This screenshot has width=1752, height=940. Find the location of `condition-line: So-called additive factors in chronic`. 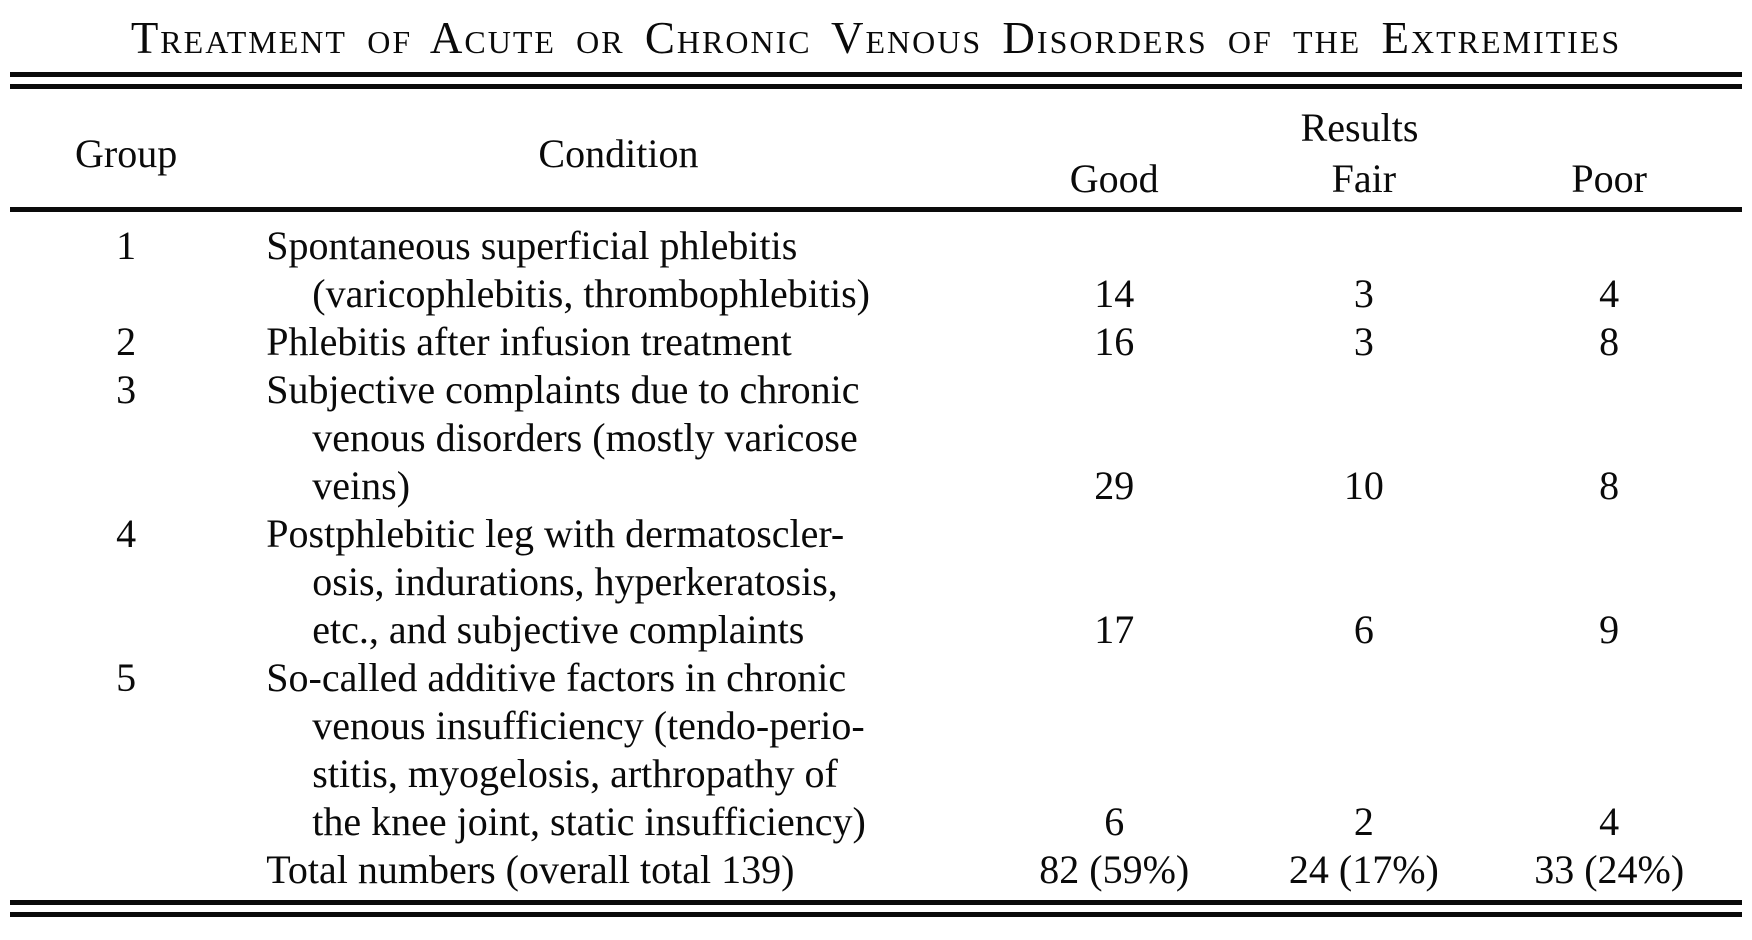

condition-line: So-called additive factors in chronic is located at coordinates (556, 677).